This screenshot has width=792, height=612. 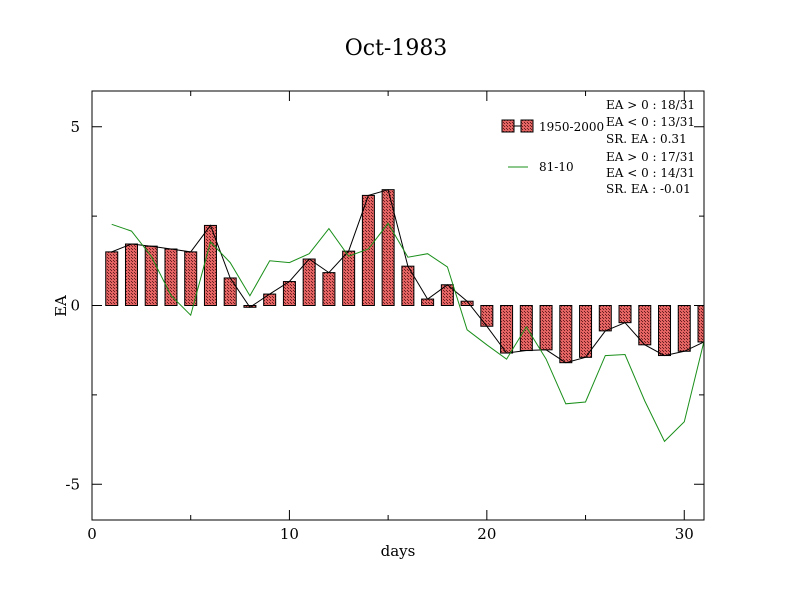 I want to click on legend-label-81-10: 81-10, so click(x=556, y=167).